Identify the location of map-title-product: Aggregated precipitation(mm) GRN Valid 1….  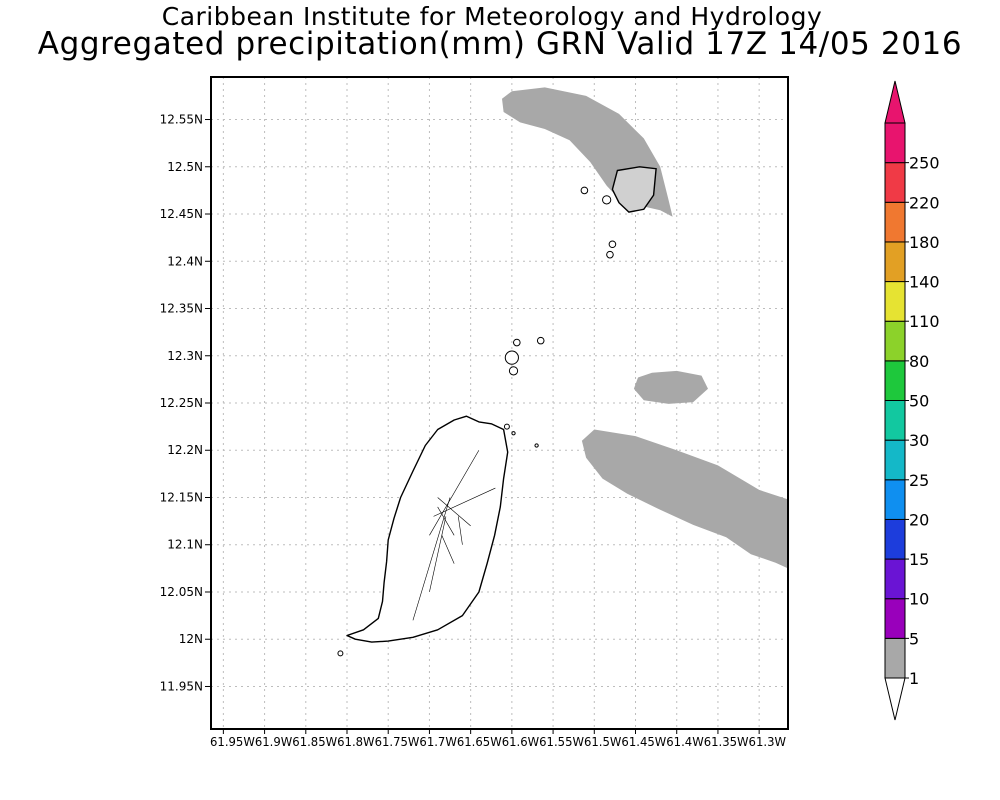
(500, 44).